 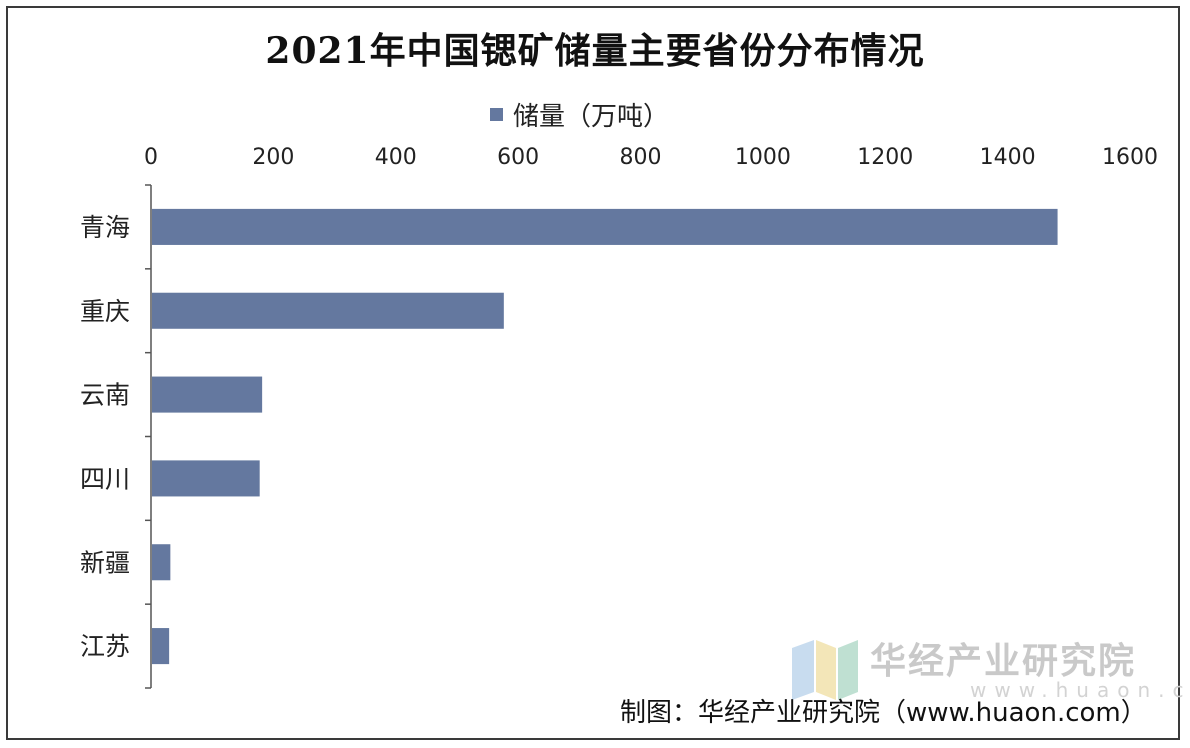 What do you see at coordinates (105, 395) in the screenshot?
I see `category-label: 云南` at bounding box center [105, 395].